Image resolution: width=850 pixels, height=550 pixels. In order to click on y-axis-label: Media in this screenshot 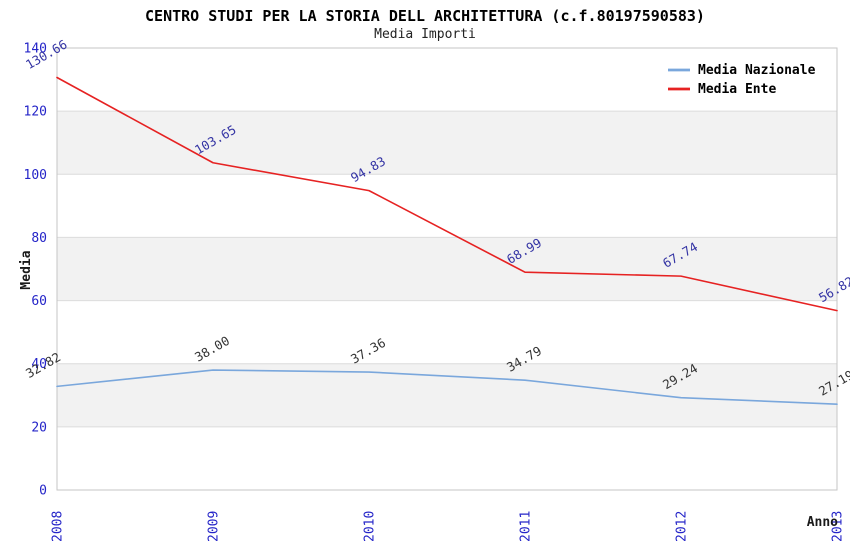, I will do `click(26, 269)`.